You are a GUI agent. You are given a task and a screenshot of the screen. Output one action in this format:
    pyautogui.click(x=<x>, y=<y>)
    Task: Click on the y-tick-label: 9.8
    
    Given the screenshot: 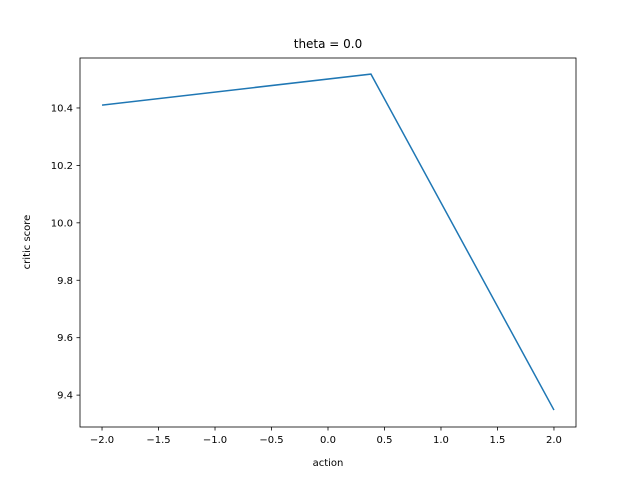 What is the action you would take?
    pyautogui.click(x=65, y=281)
    